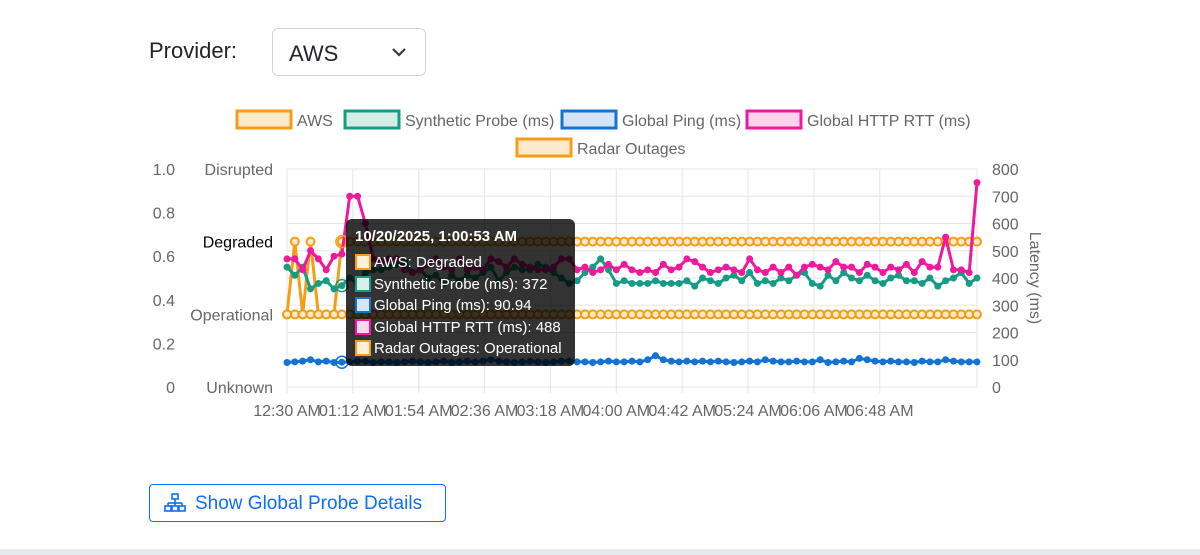 Image resolution: width=1200 pixels, height=555 pixels. What do you see at coordinates (1005, 170) in the screenshot?
I see `y-right-tick: 800` at bounding box center [1005, 170].